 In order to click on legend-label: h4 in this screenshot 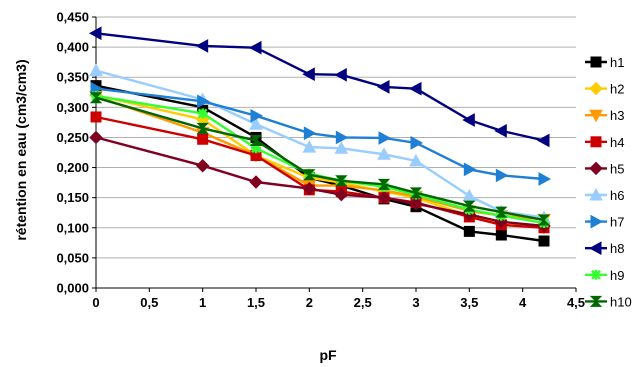, I will do `click(617, 142)`.